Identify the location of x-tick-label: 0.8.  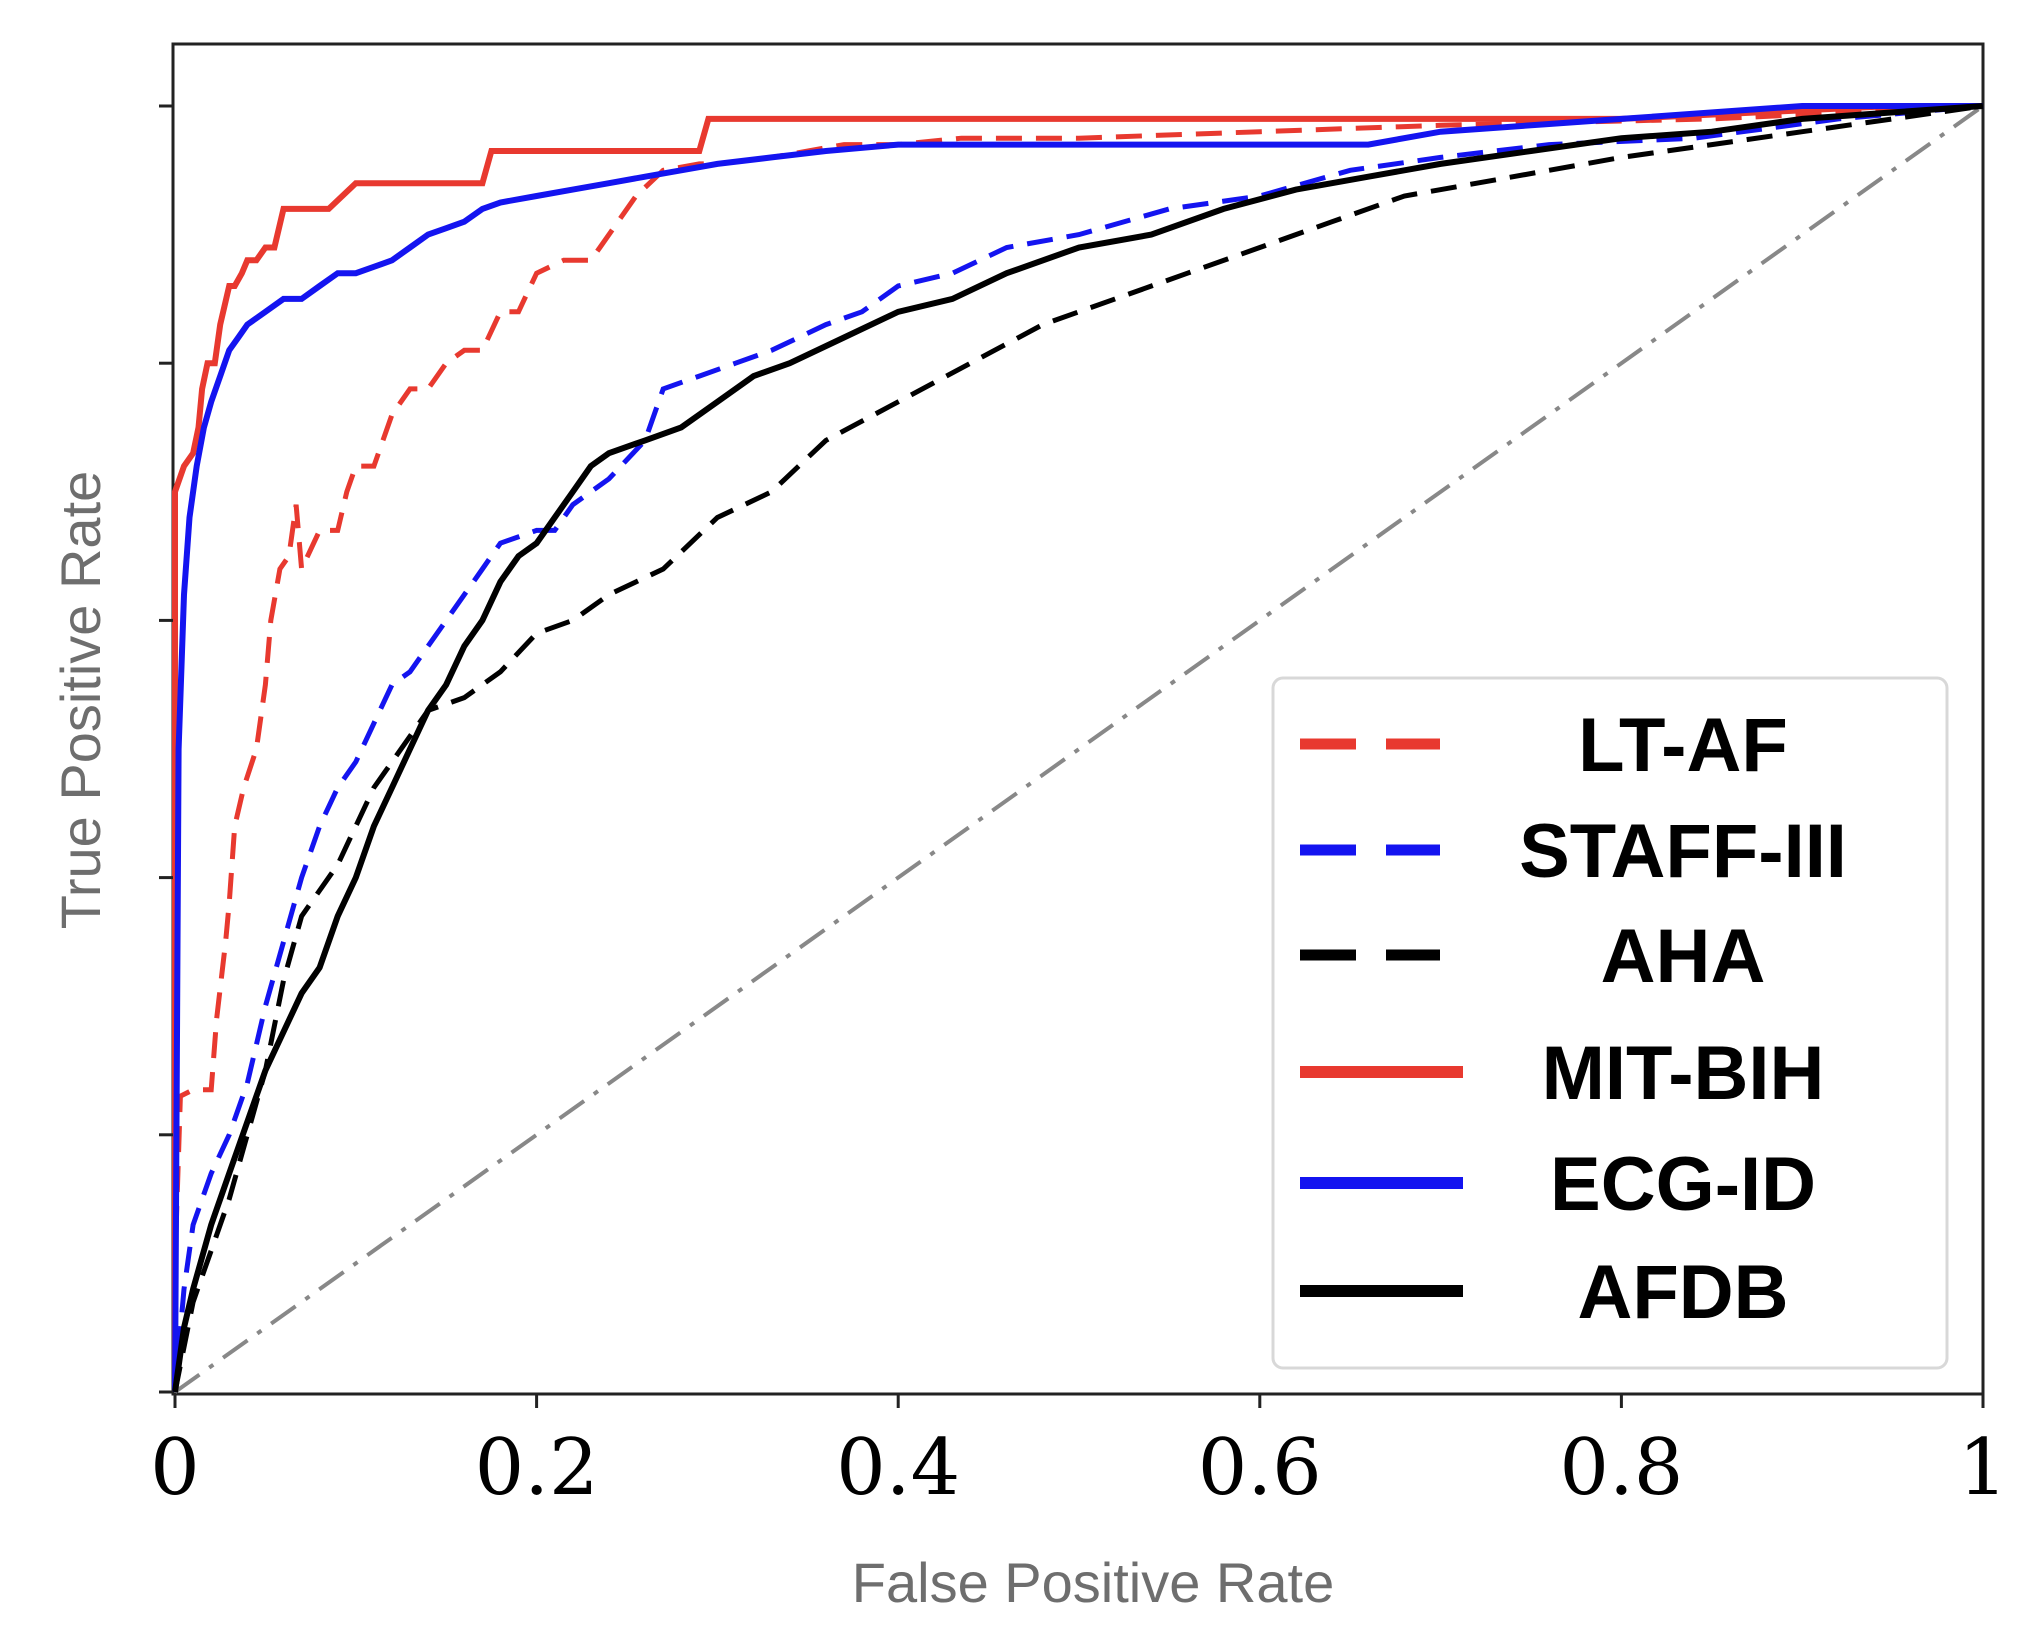
(1621, 1468).